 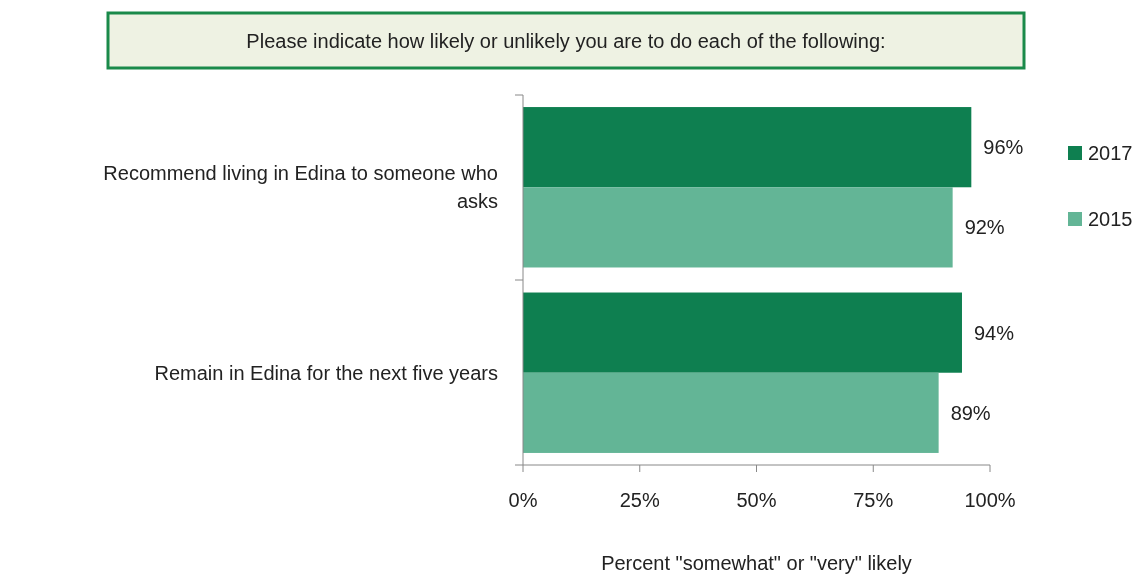 I want to click on data-label: 94%, so click(x=994, y=332).